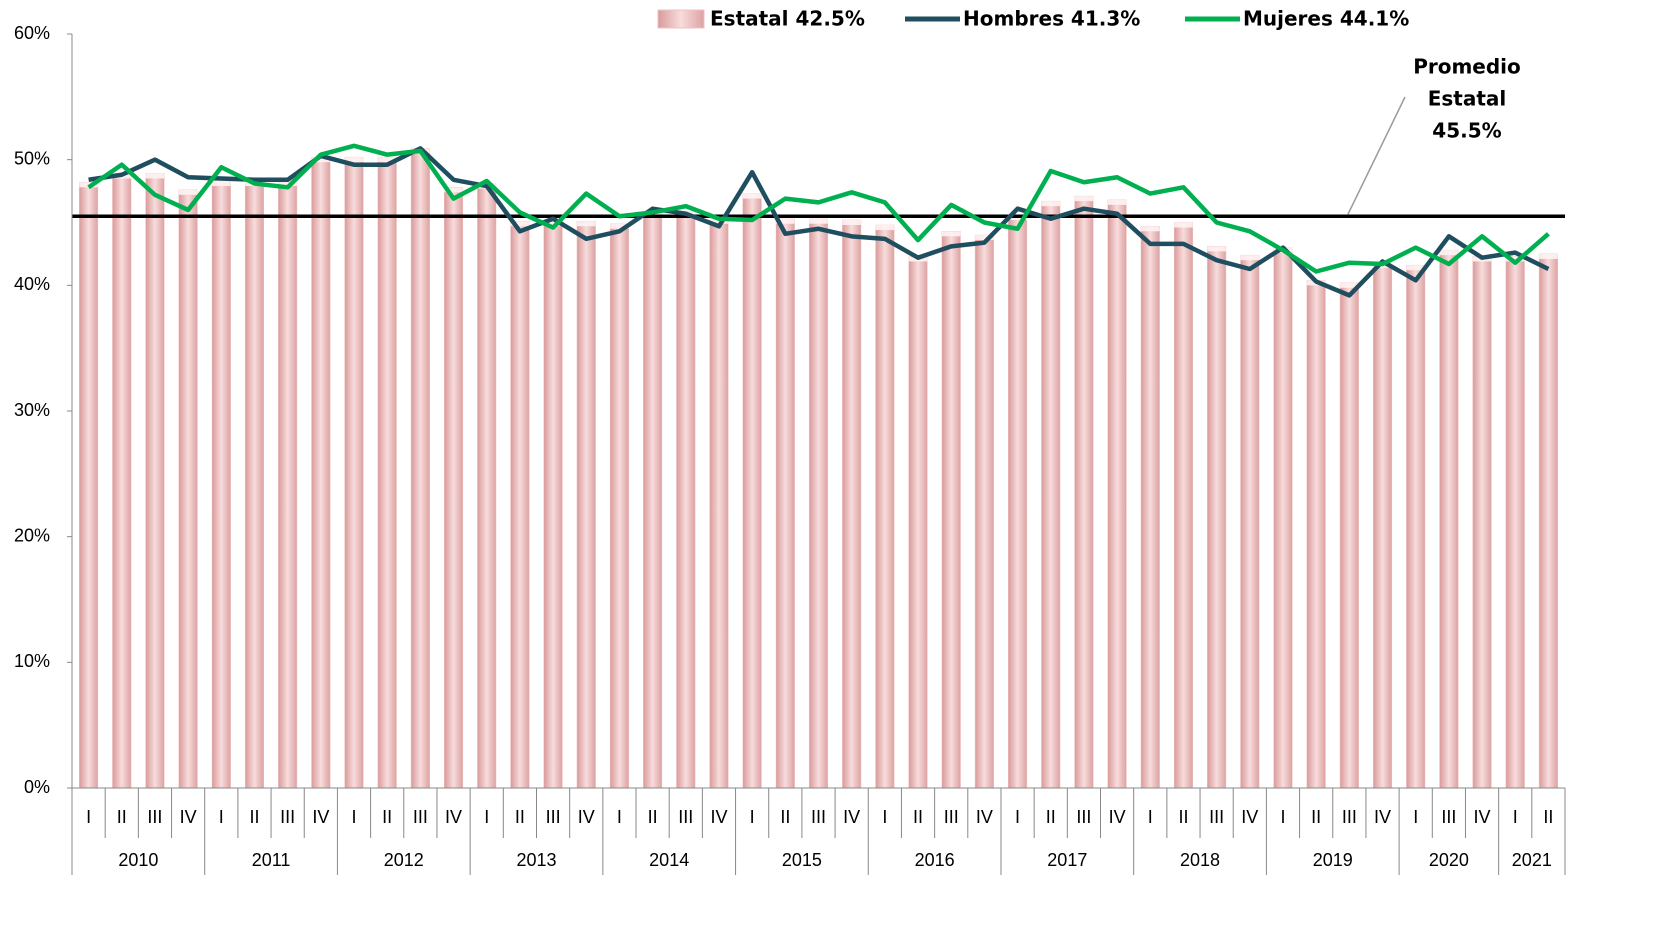 This screenshot has height=925, width=1660. Describe the element at coordinates (1532, 860) in the screenshot. I see `x-group-label: 2021` at that location.